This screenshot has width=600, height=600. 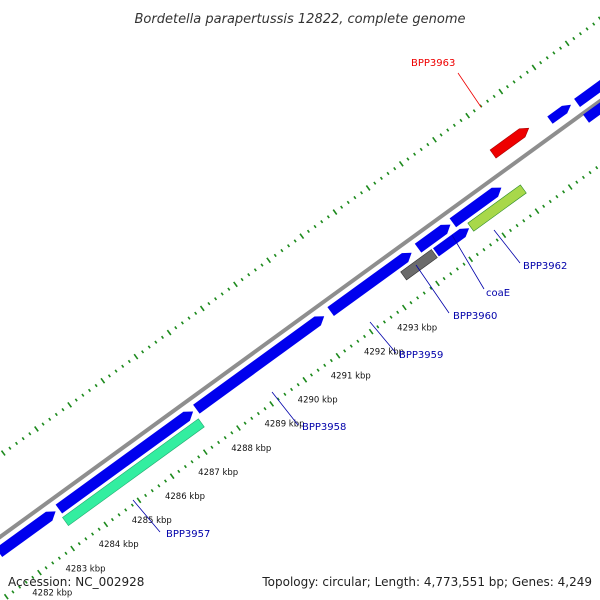 What do you see at coordinates (152, 521) in the screenshot?
I see `kbp-label: 4285 kbp` at bounding box center [152, 521].